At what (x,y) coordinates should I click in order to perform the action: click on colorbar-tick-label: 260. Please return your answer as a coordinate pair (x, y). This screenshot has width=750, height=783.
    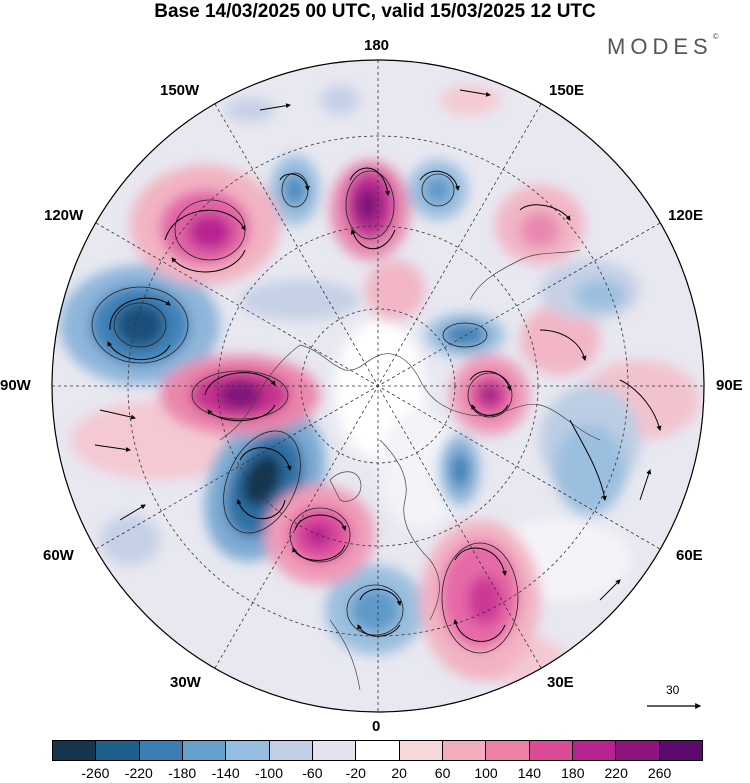
    Looking at the image, I should click on (659, 773).